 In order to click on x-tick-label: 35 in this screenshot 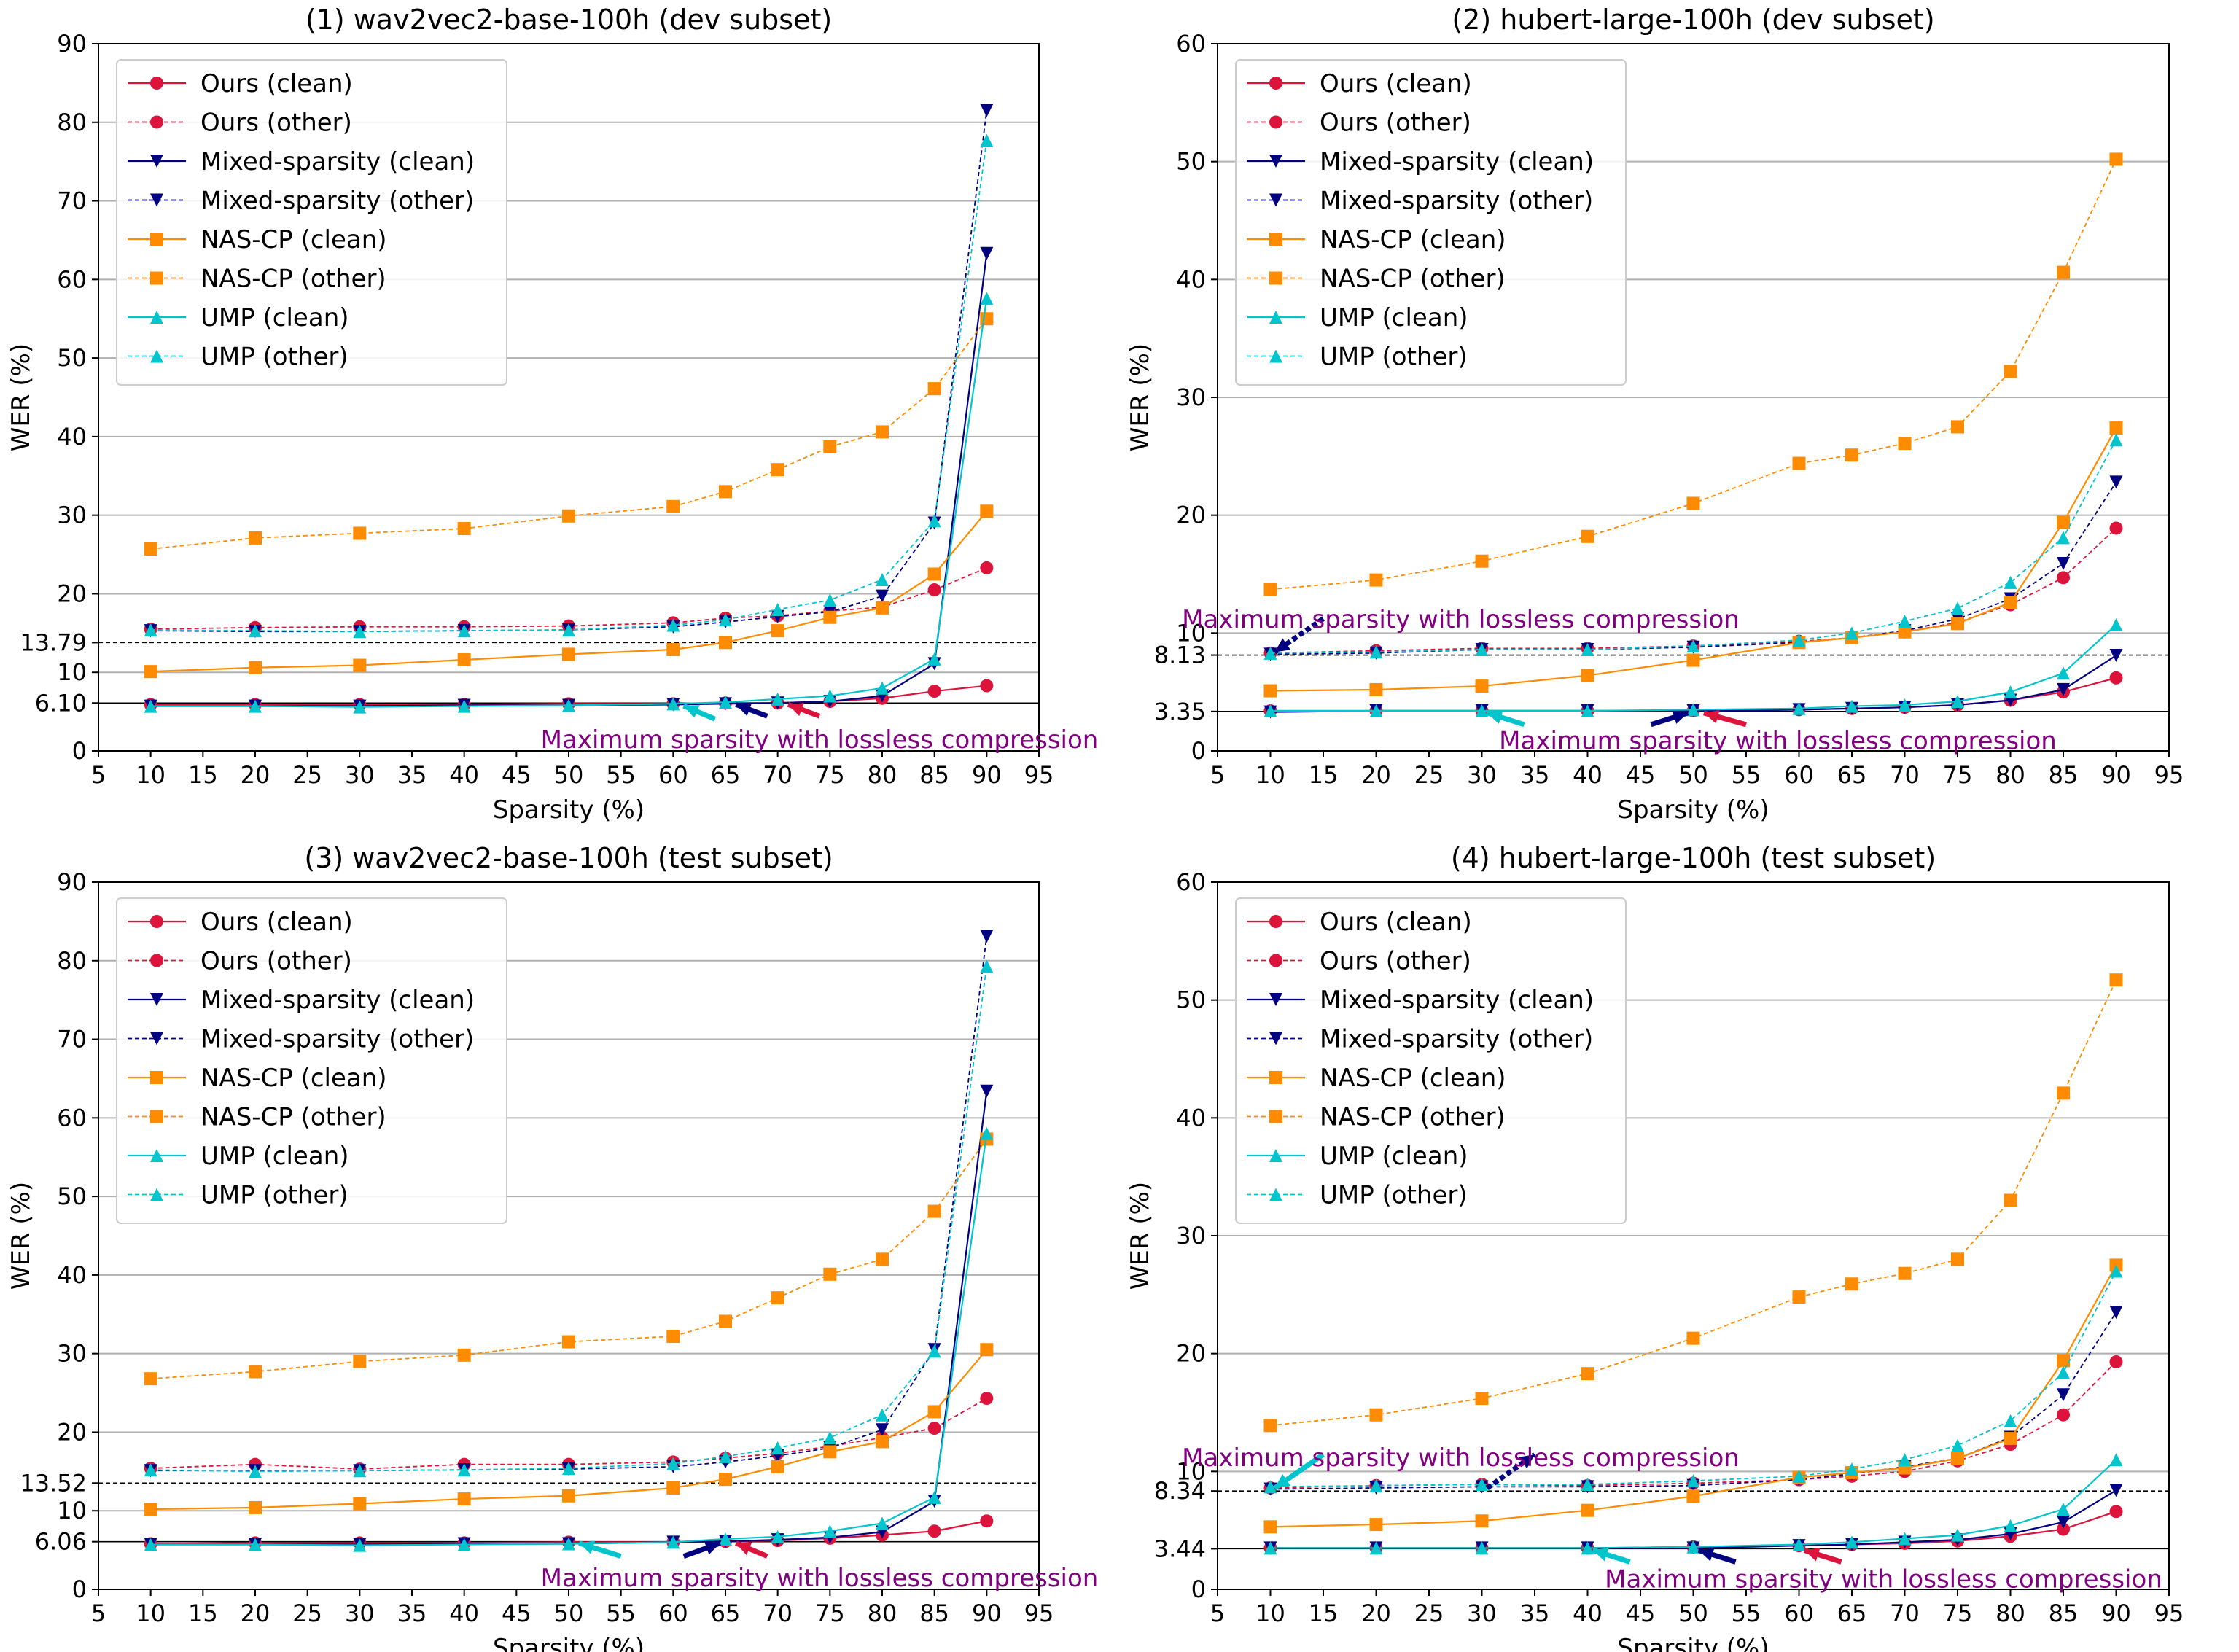, I will do `click(1535, 1613)`.